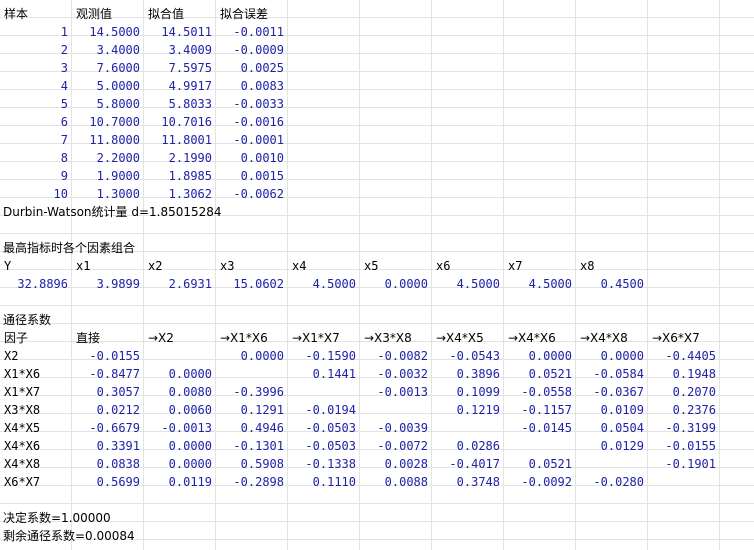  Describe the element at coordinates (118, 194) in the screenshot. I see `fit-table-cell: 1.3000` at that location.